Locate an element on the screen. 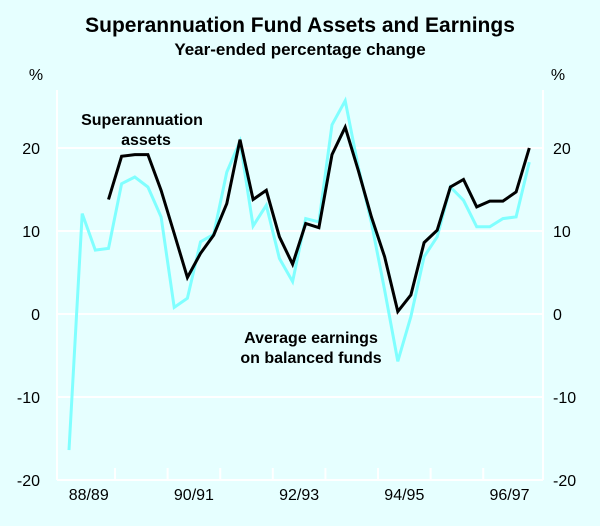 The image size is (600, 526). y-unit-left: % is located at coordinates (36, 75).